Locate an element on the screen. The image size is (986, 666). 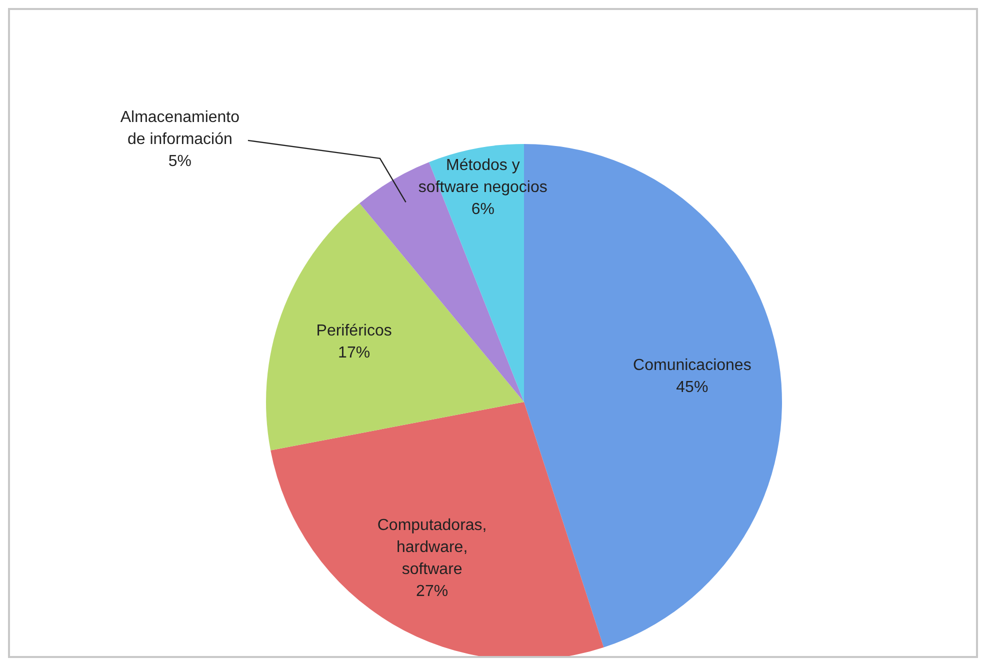
data-label: 6% is located at coordinates (482, 209).